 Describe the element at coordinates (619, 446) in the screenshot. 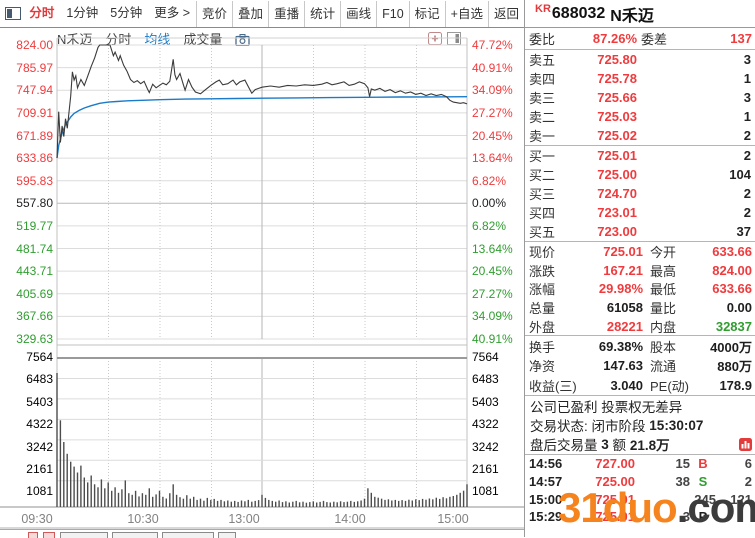

I see `afterhours-amount-label: 额` at that location.